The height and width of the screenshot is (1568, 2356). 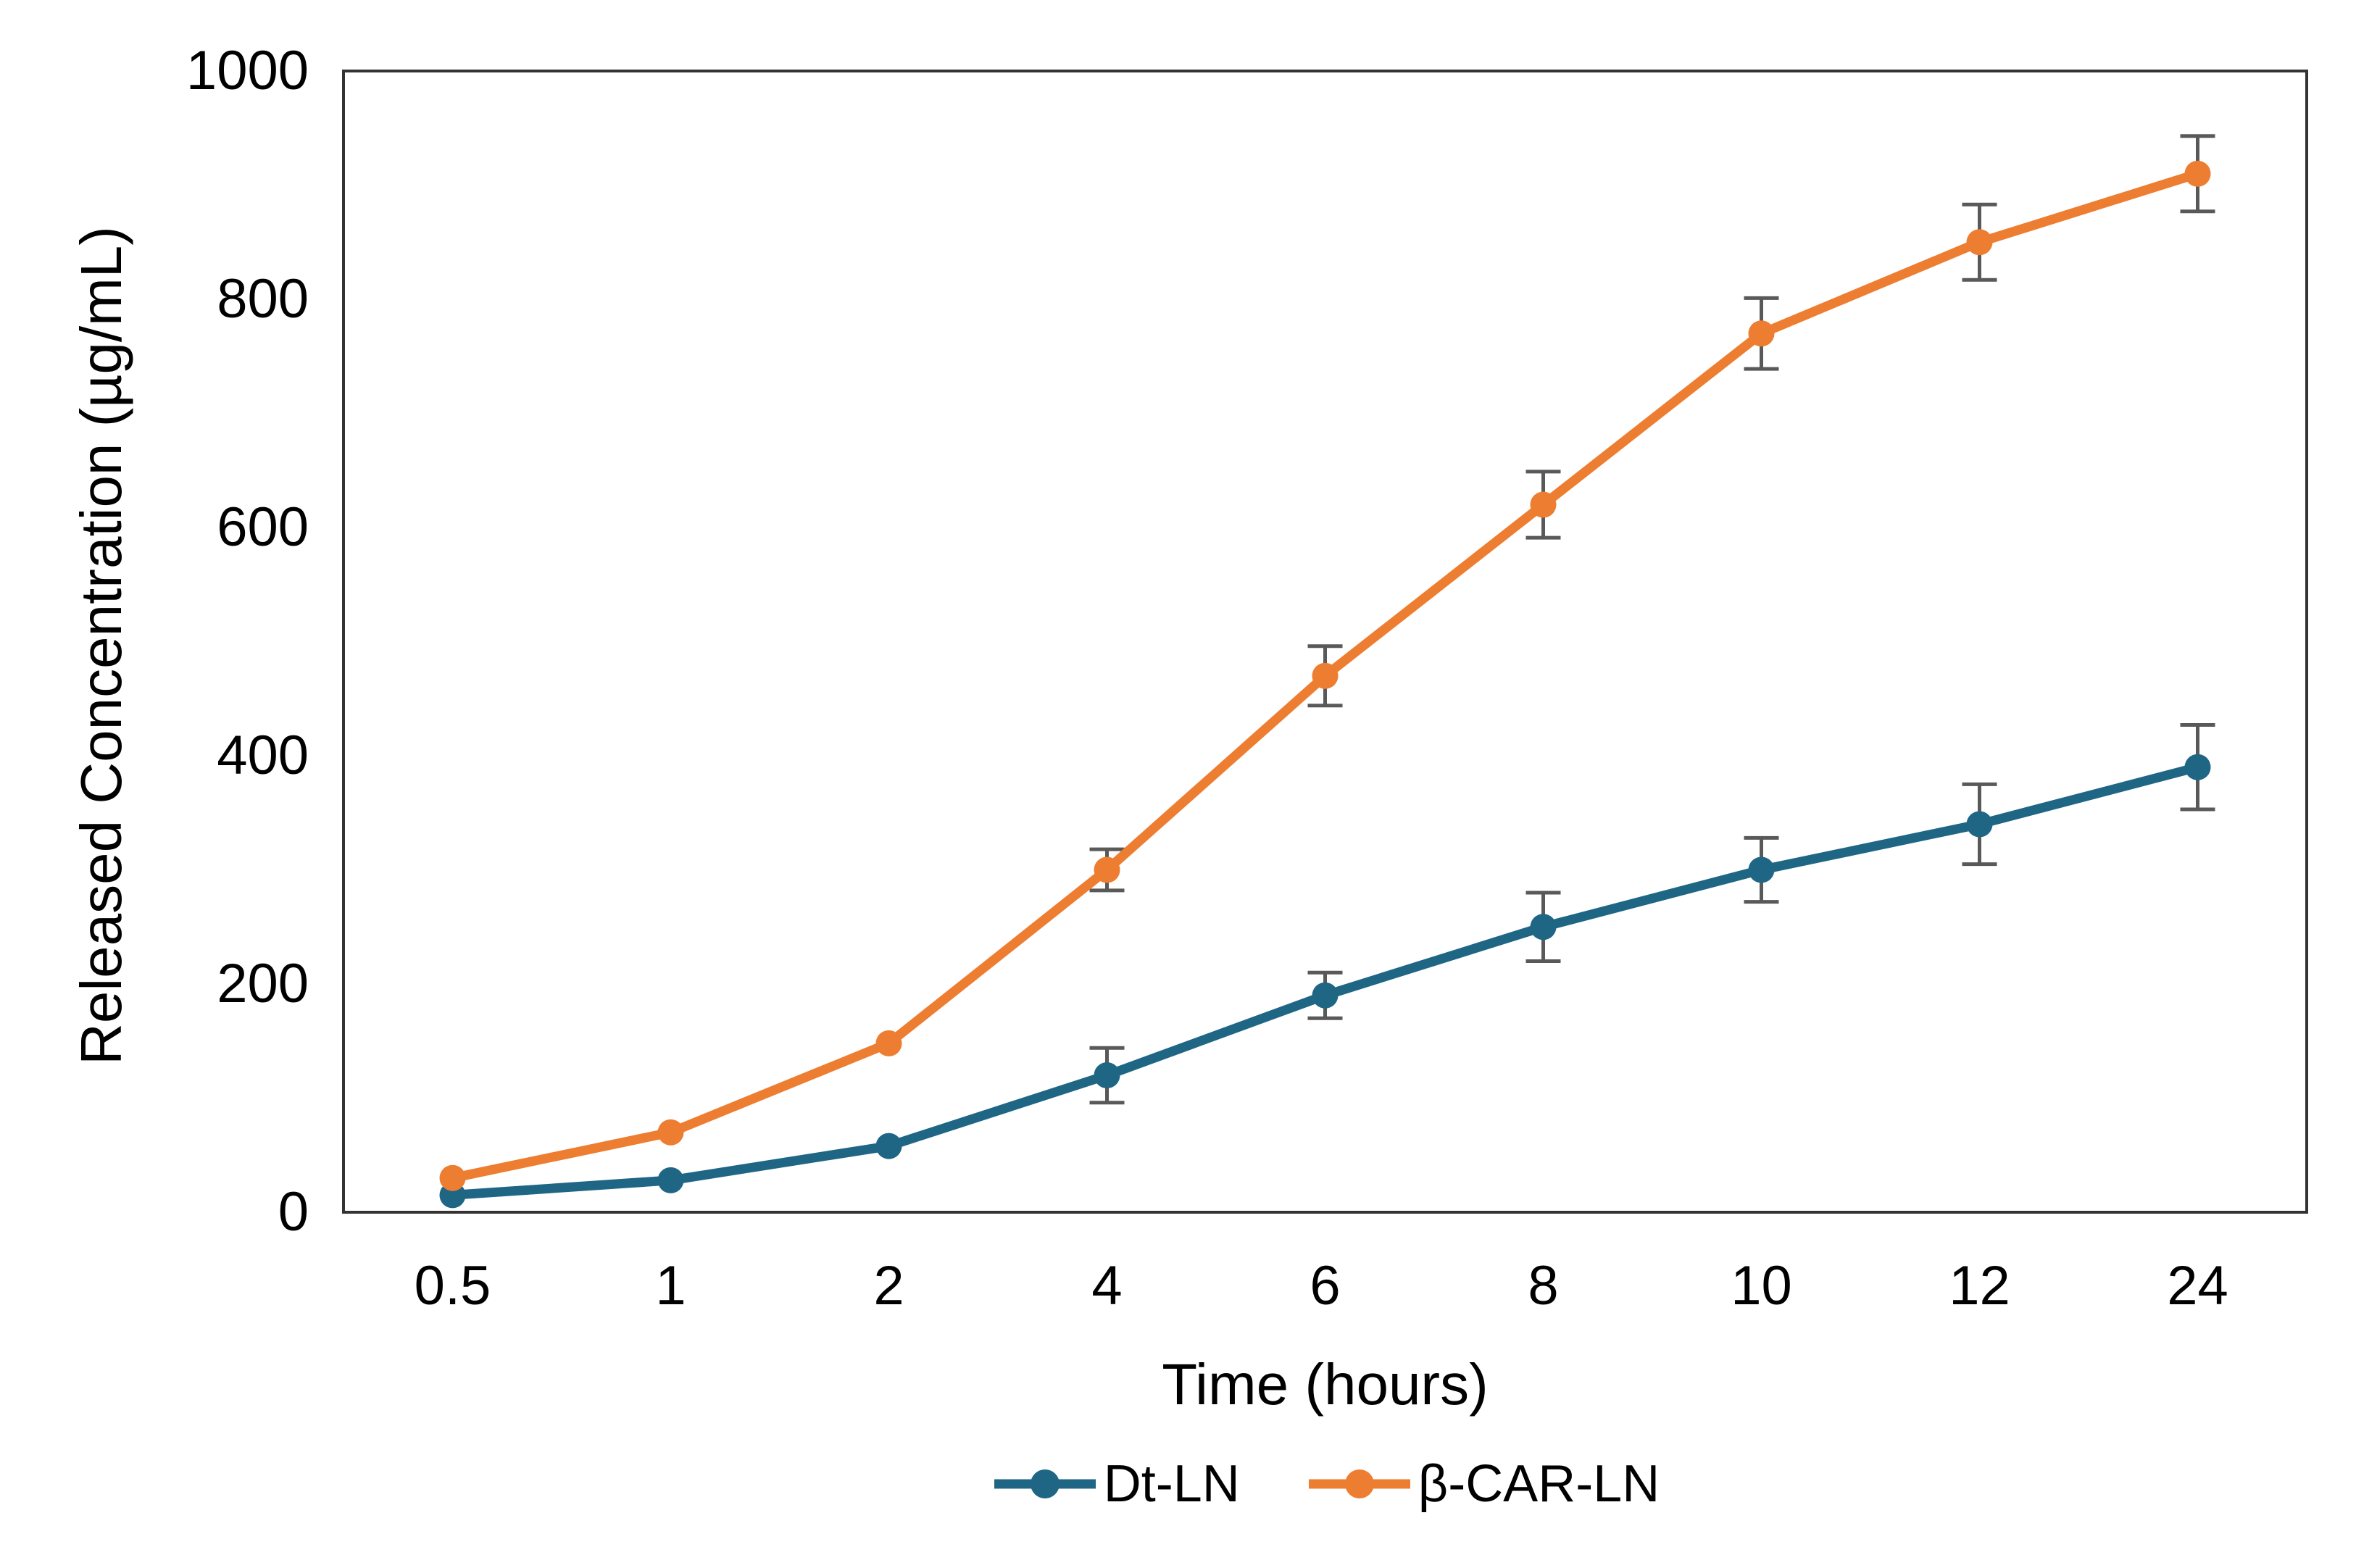 I want to click on y-tick-label: 600, so click(x=263, y=527).